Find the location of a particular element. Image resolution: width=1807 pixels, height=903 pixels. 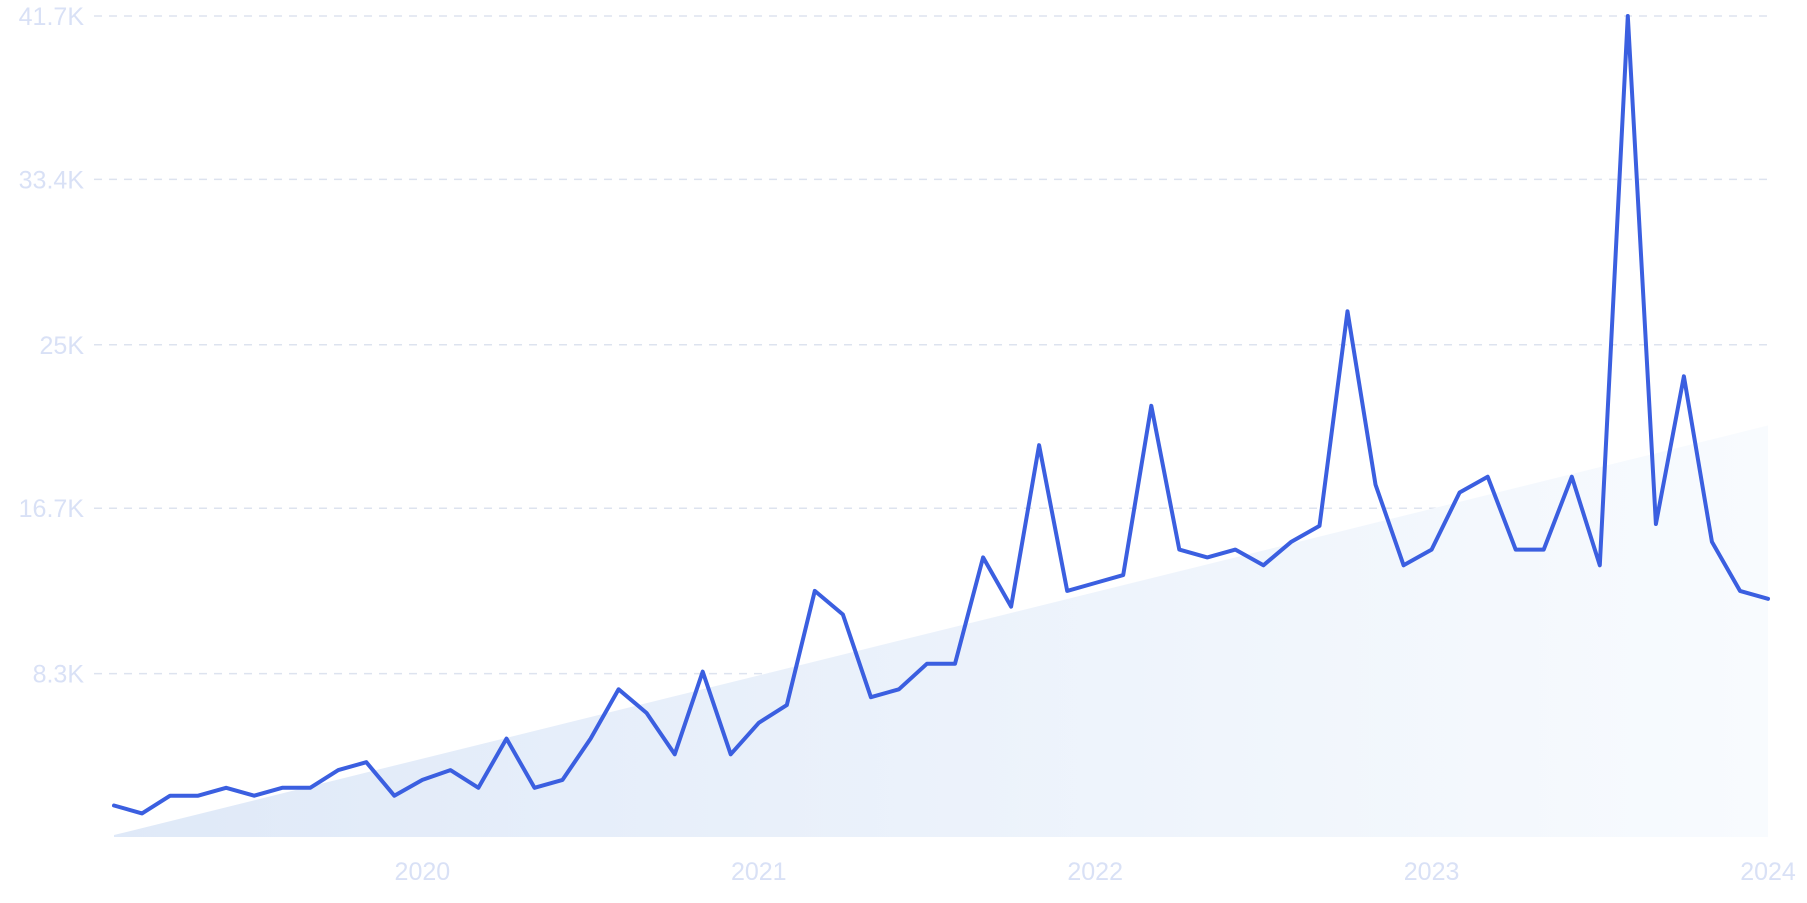

y-tick-label: 8.3K is located at coordinates (59, 675).